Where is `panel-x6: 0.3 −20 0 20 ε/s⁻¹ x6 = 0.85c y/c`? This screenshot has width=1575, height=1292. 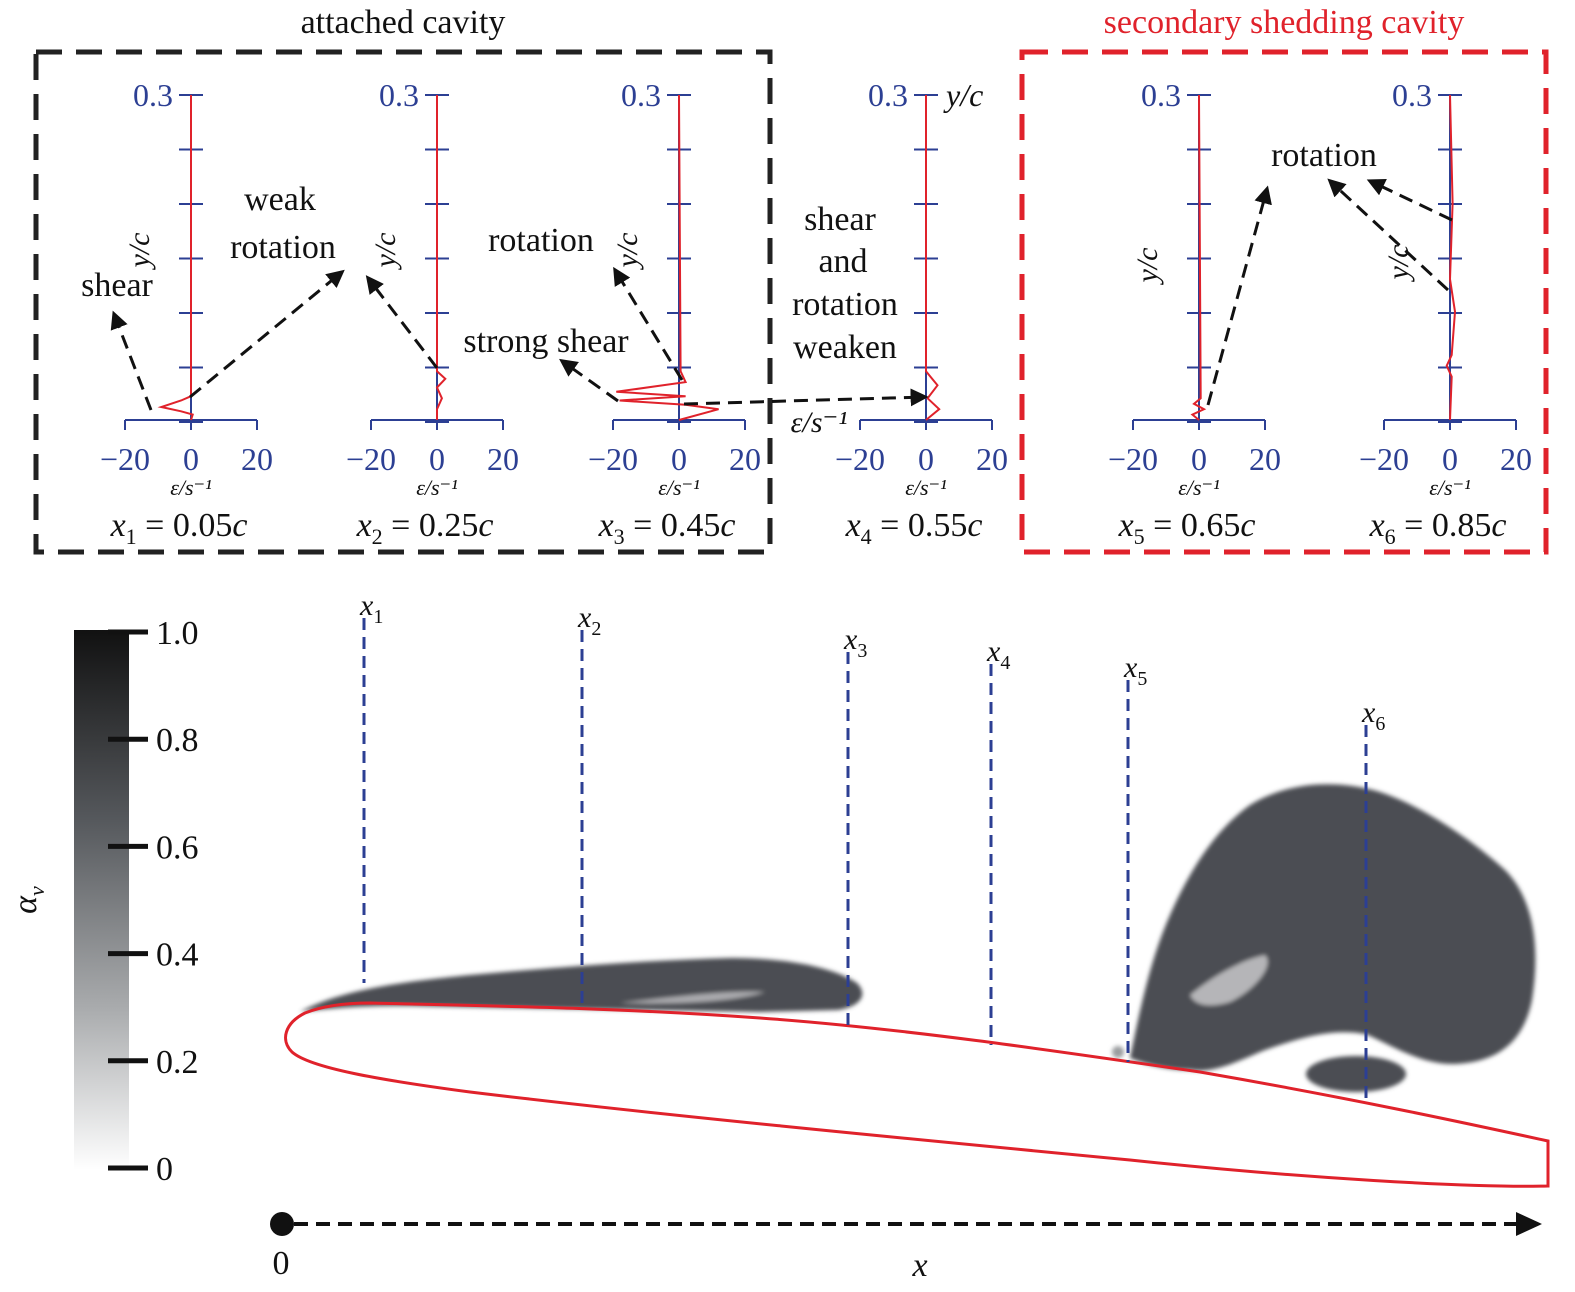
panel-x6: 0.3 −20 0 20 ε/s⁻¹ x6 = 0.85c y/c is located at coordinates (1445, 313).